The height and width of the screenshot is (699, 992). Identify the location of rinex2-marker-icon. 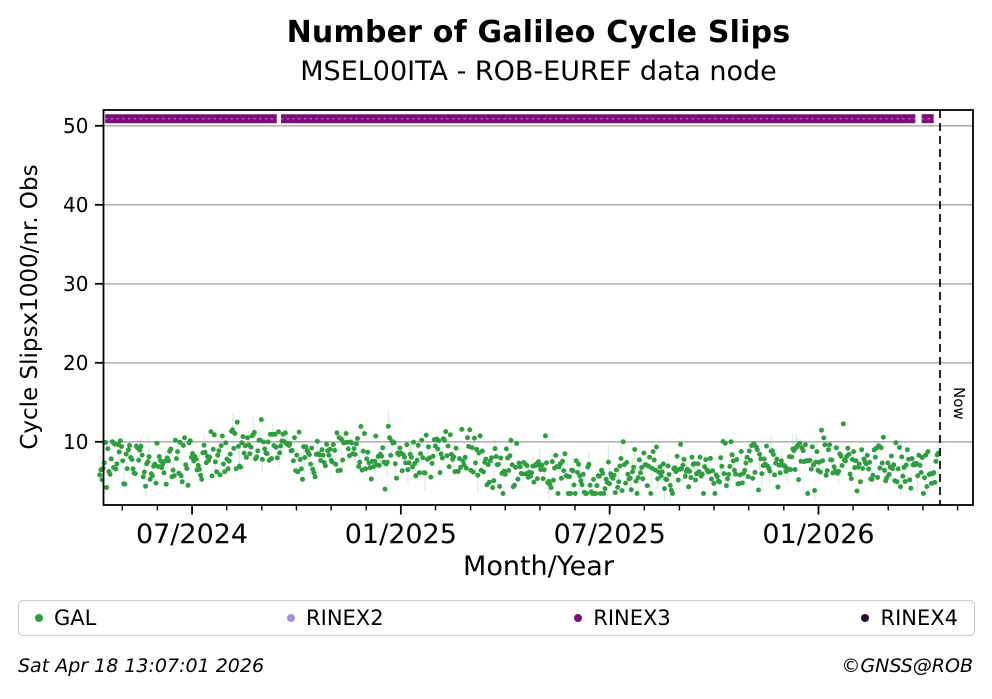
(291, 618).